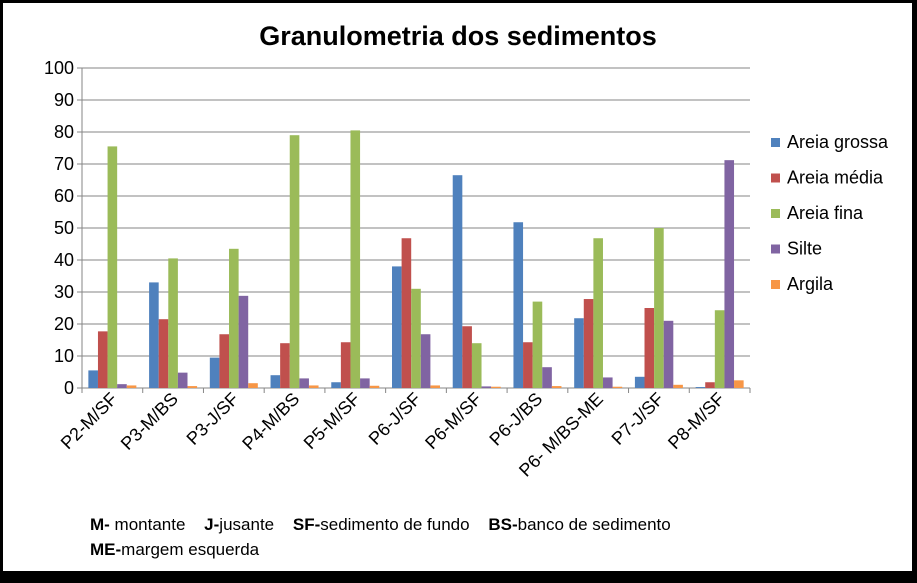  I want to click on x-tick-label: P4-M/BS, so click(270, 421).